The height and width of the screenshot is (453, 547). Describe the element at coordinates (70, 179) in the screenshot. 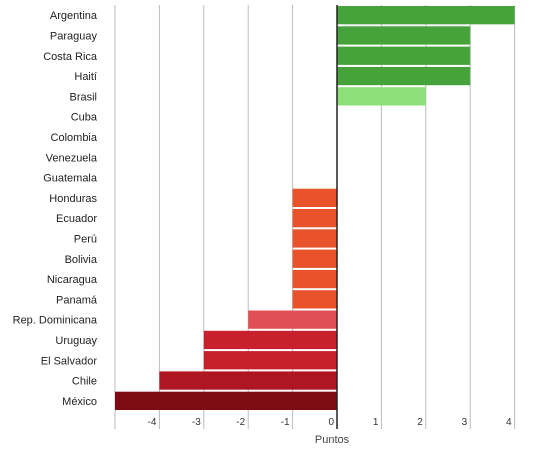

I see `category-label: Guatemala` at that location.